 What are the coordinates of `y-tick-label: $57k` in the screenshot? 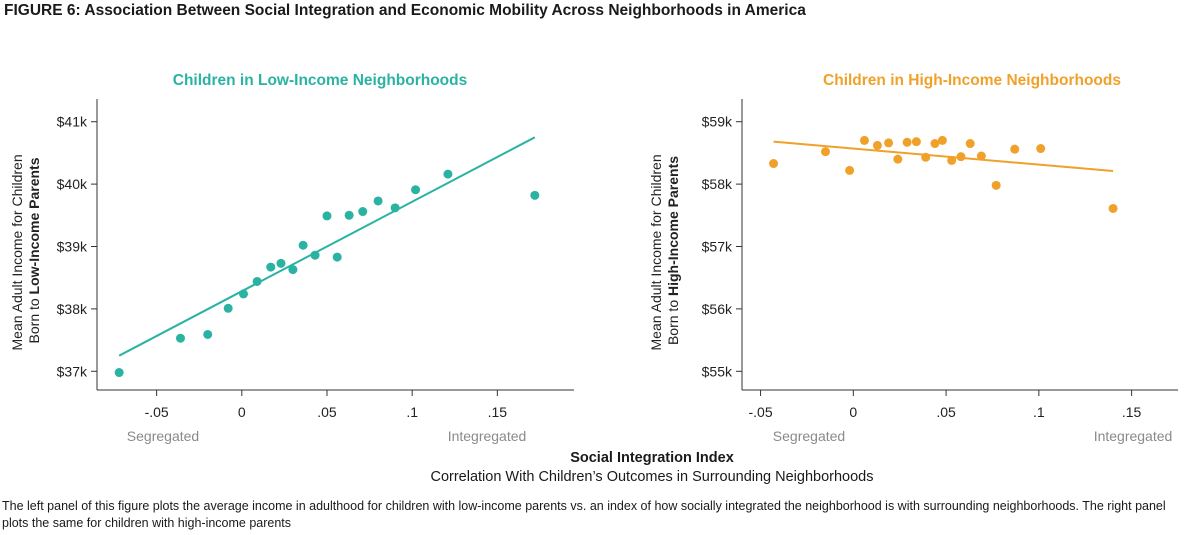 It's located at (717, 247).